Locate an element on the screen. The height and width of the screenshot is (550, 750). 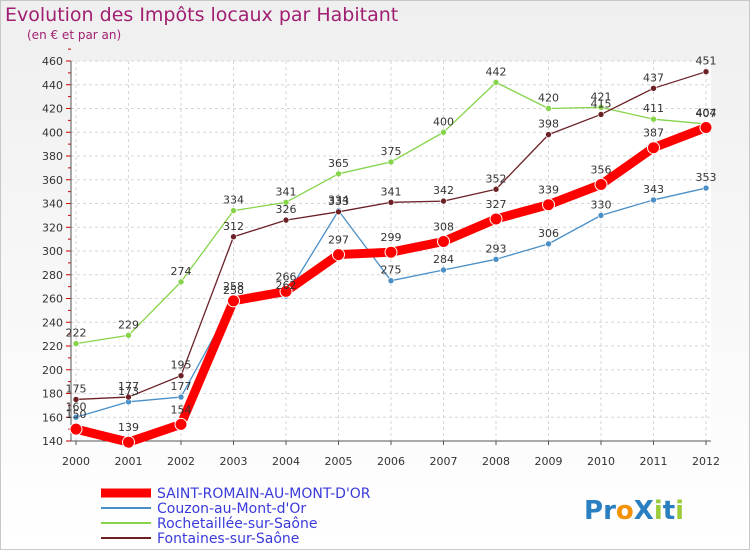
data-label: 306 is located at coordinates (548, 233).